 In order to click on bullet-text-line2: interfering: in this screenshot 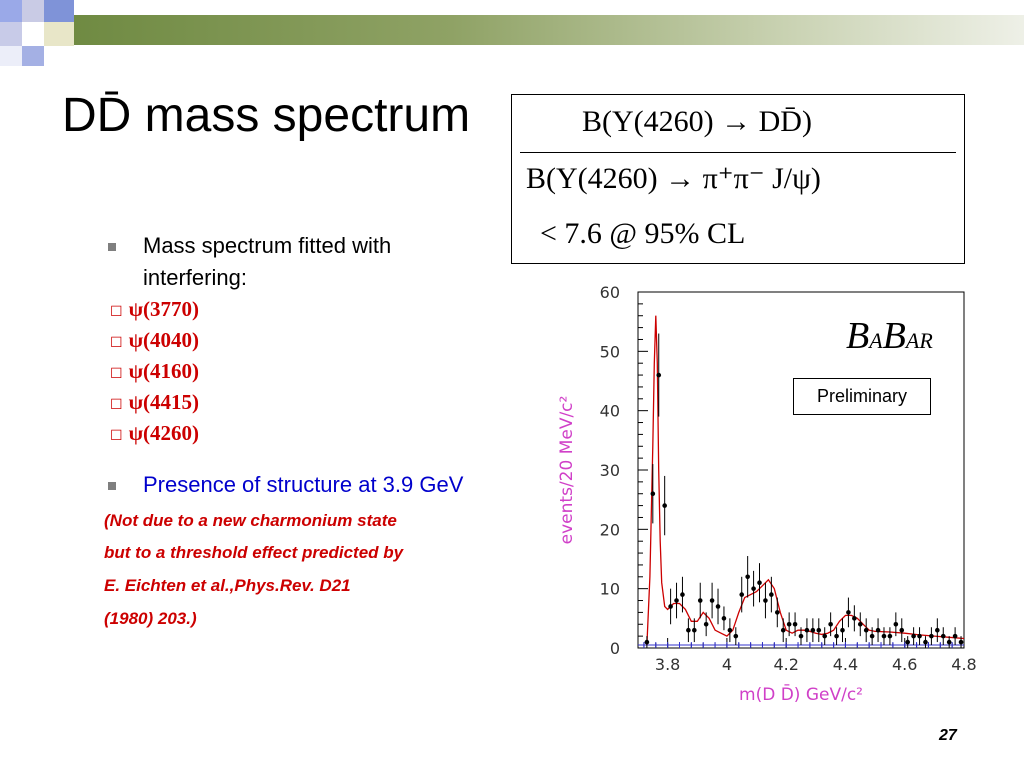, I will do `click(195, 277)`.